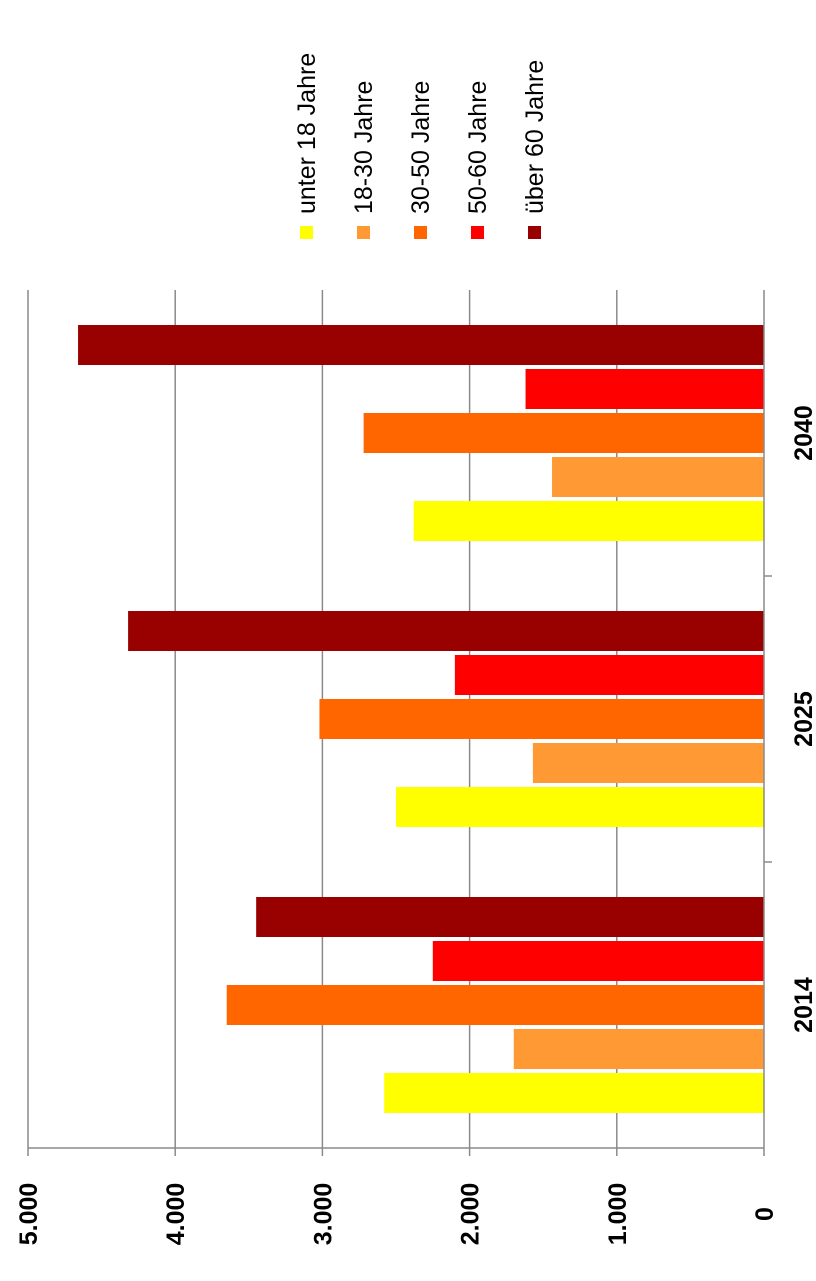  I want to click on category-labels: 2014 2025 2040, so click(803, 719).